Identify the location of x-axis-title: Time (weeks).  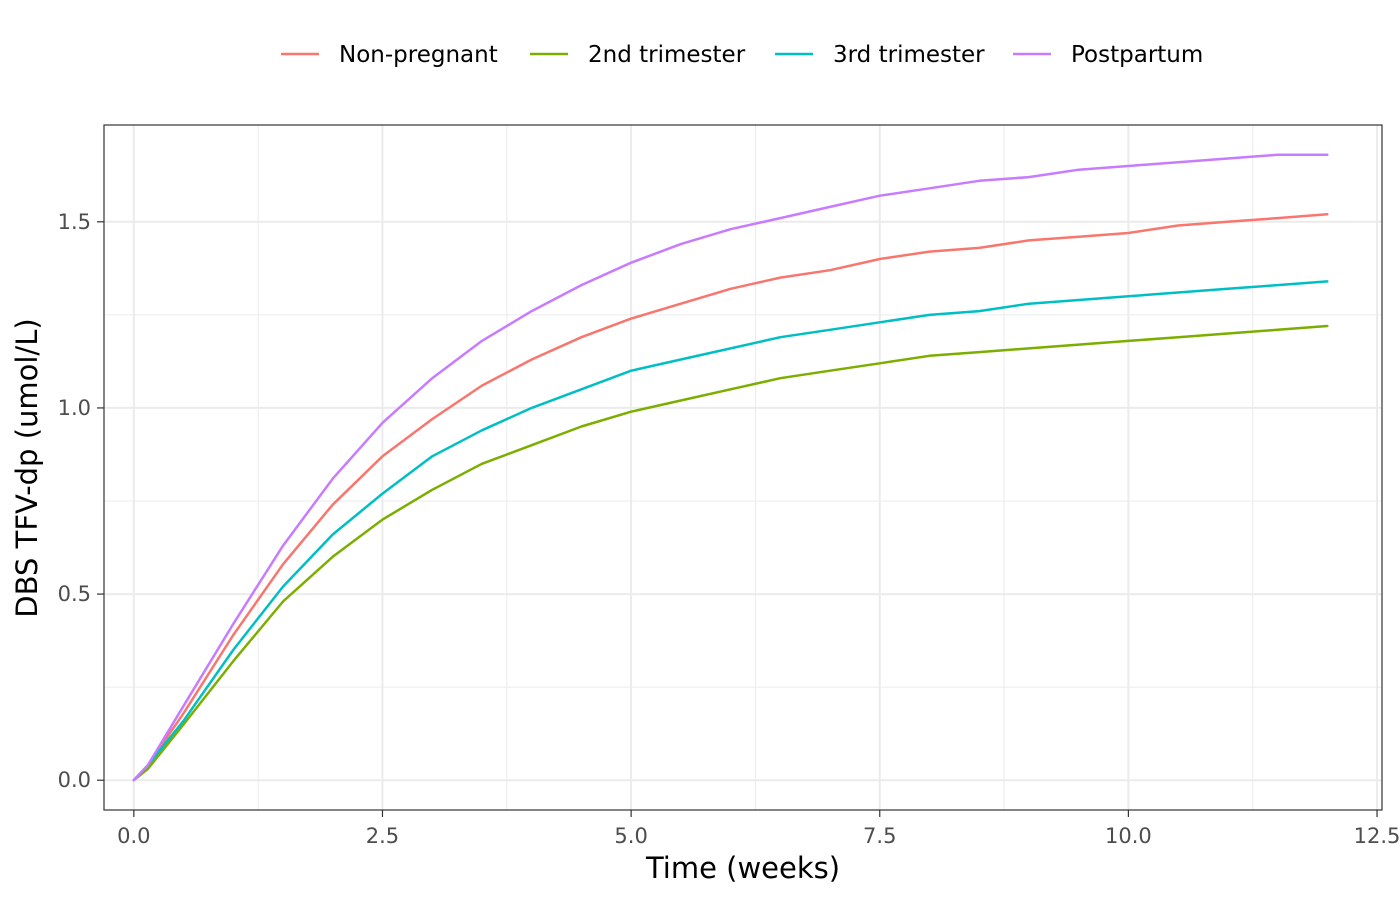
(742, 868).